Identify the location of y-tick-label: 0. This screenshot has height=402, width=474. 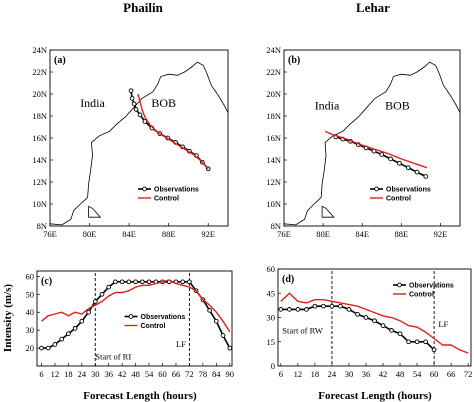
(273, 366).